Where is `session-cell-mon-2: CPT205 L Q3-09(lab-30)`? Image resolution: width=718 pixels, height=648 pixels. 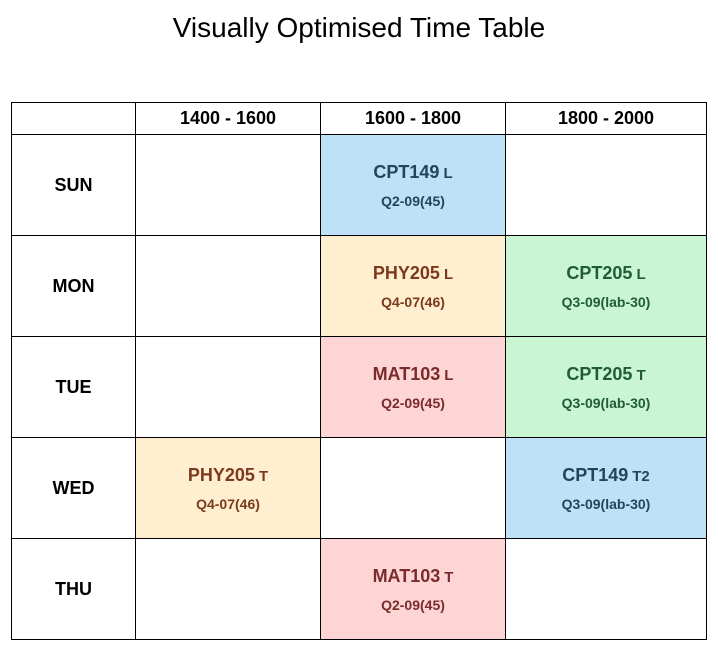
session-cell-mon-2: CPT205 L Q3-09(lab-30) is located at coordinates (606, 286).